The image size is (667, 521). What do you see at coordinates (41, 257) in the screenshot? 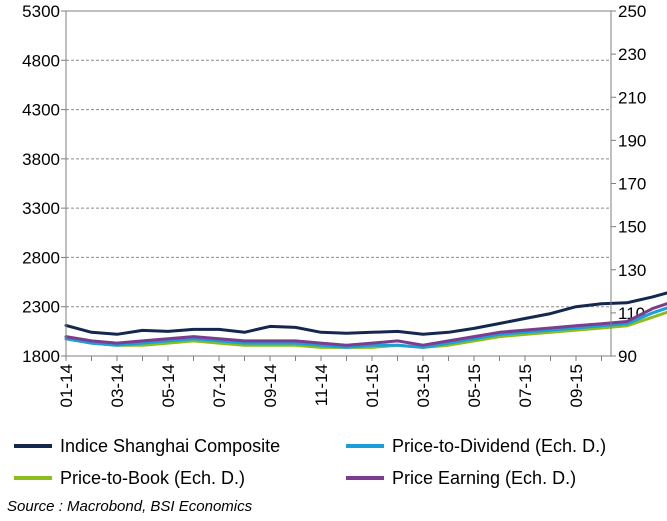
I see `left-tick-label: 2800` at bounding box center [41, 257].